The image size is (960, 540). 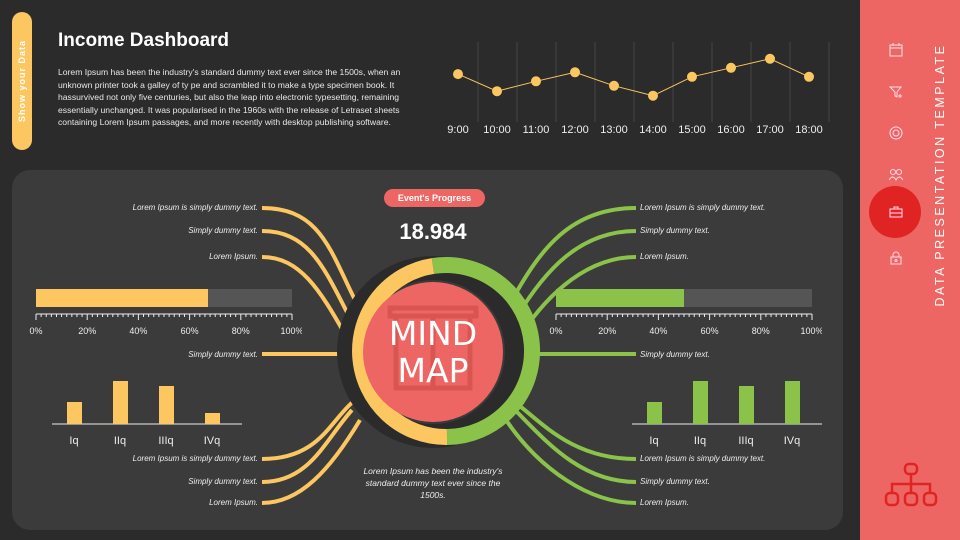 I want to click on left-progress-bar, so click(x=164, y=298).